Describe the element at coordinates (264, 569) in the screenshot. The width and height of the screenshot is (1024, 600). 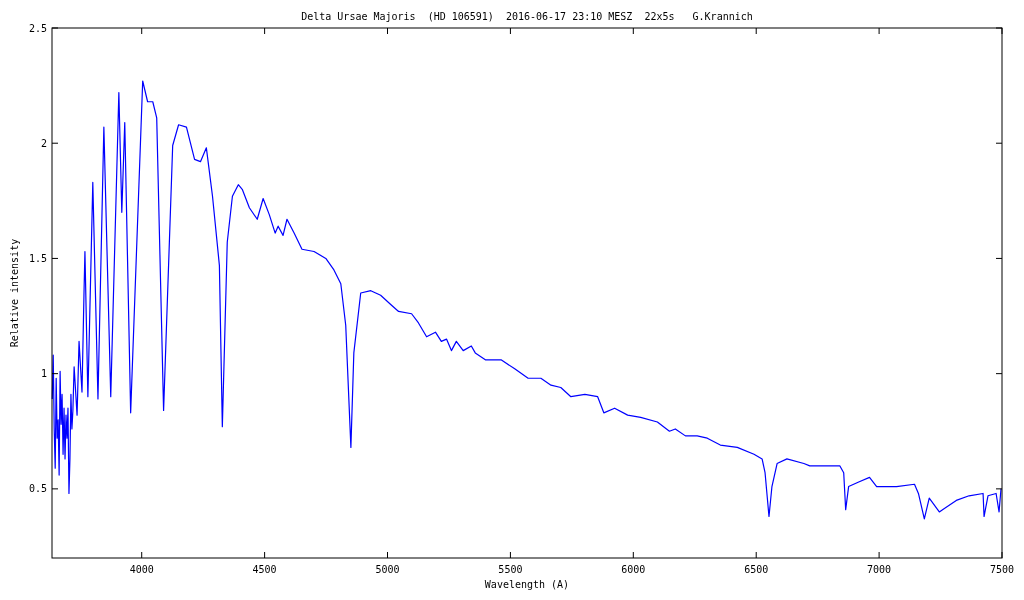
I see `x-tick-label: 4500` at that location.